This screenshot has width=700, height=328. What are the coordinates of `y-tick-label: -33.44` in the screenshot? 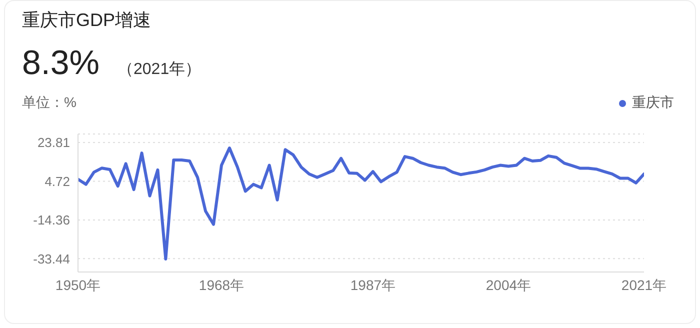 It's located at (51, 258).